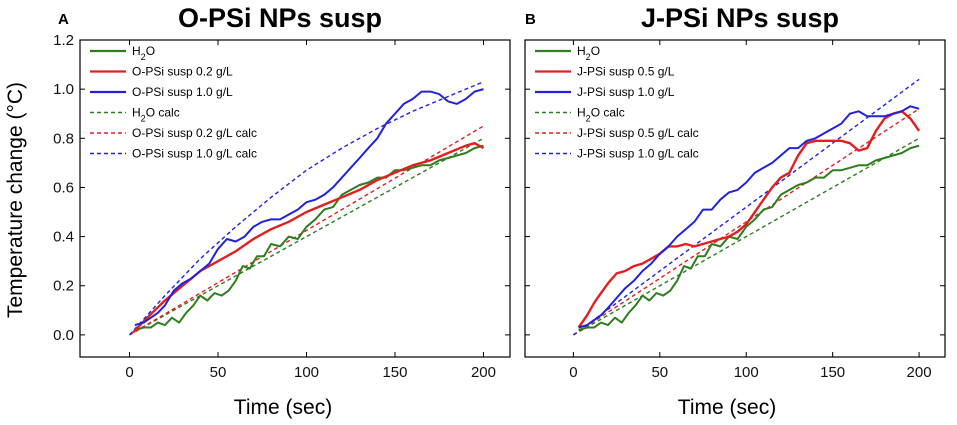  What do you see at coordinates (280, 18) in the screenshot?
I see `panel-a-title: O-PSi NPs susp` at bounding box center [280, 18].